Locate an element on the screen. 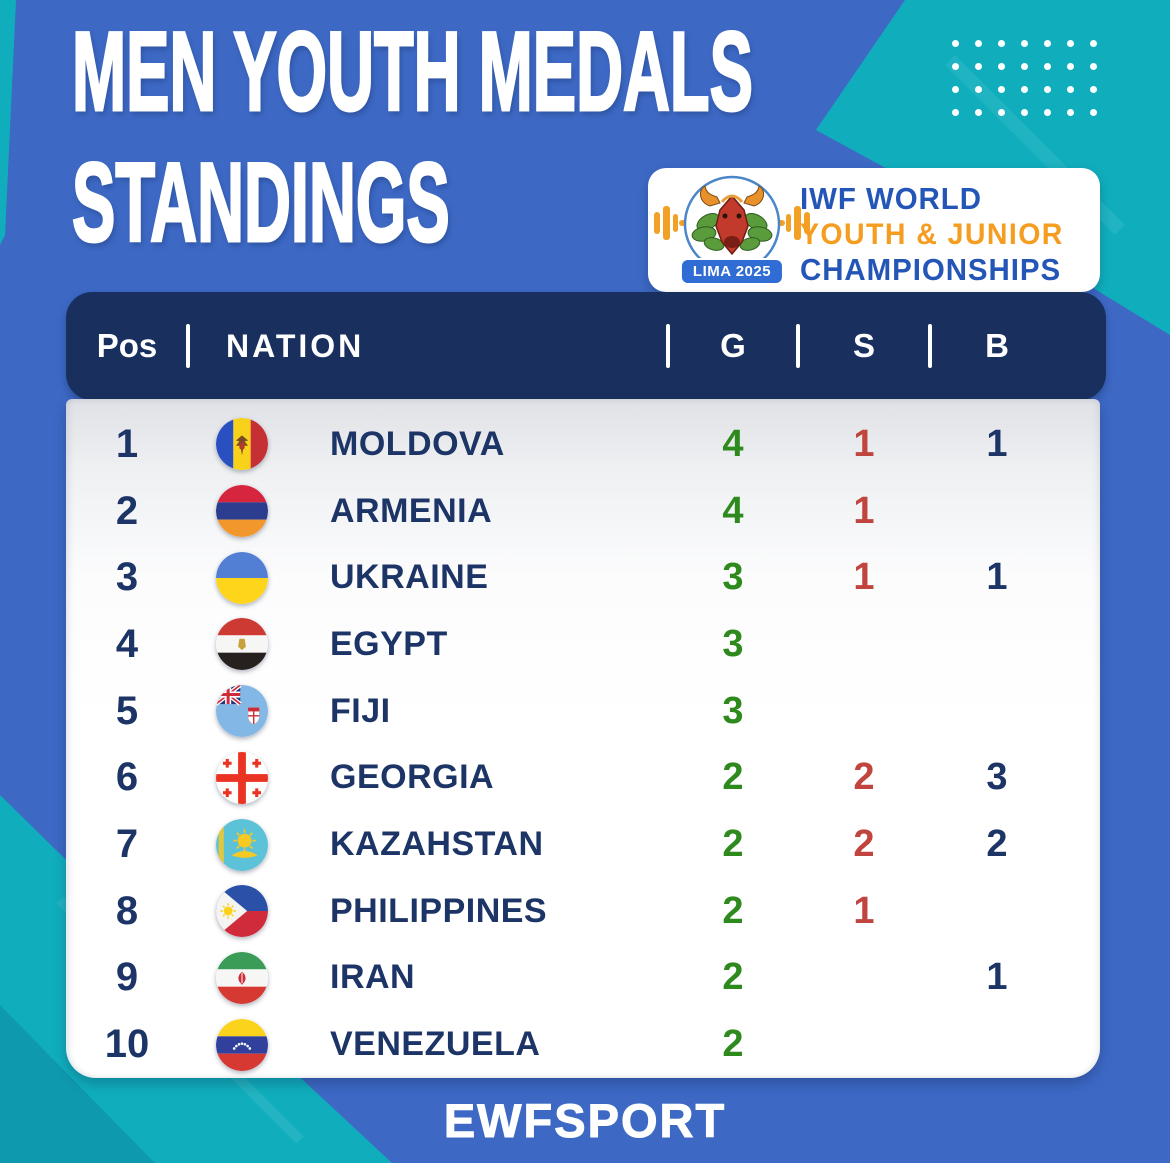 This screenshot has width=1170, height=1163. logo-line-2: YOUTH & JUNIOR is located at coordinates (932, 234).